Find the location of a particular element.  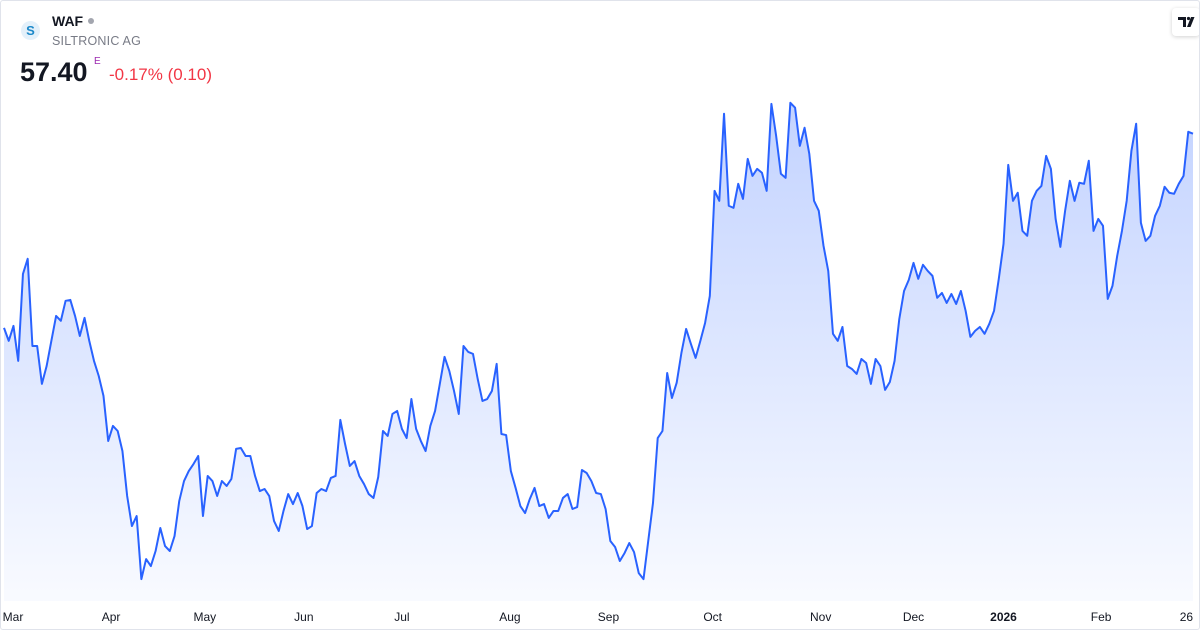

x-tick-label: May is located at coordinates (205, 617).